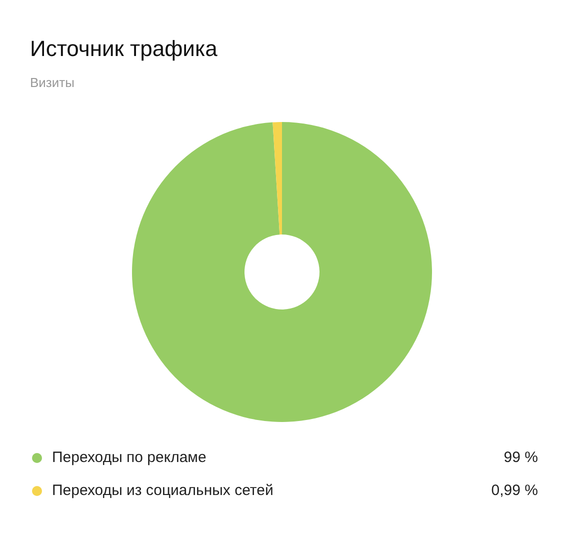 This screenshot has height=540, width=569. What do you see at coordinates (163, 491) in the screenshot?
I see `legend-label: Переходы из социальных сетей` at bounding box center [163, 491].